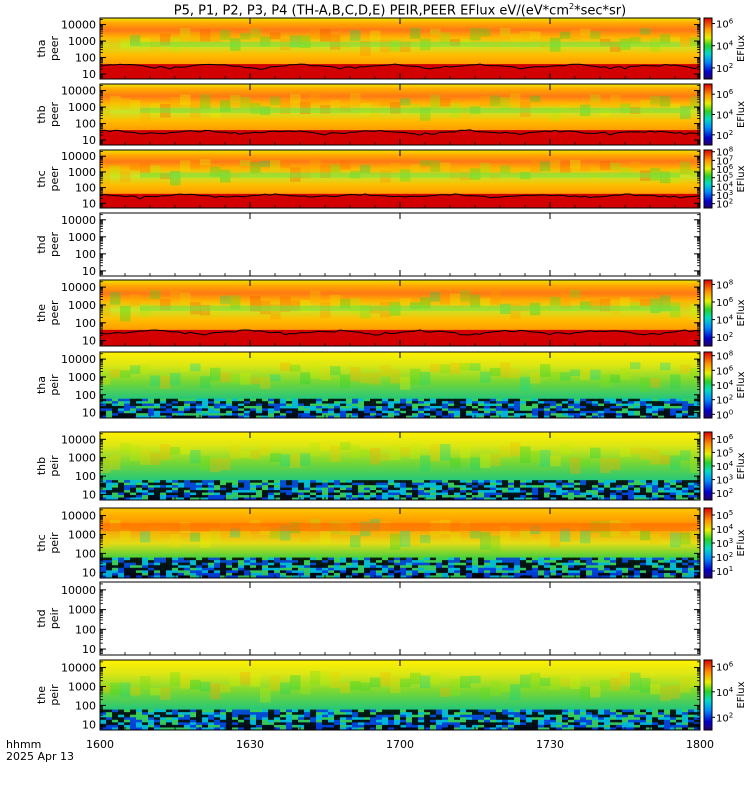  I want to click on colorbar-tick-label: 102, so click(724, 204).